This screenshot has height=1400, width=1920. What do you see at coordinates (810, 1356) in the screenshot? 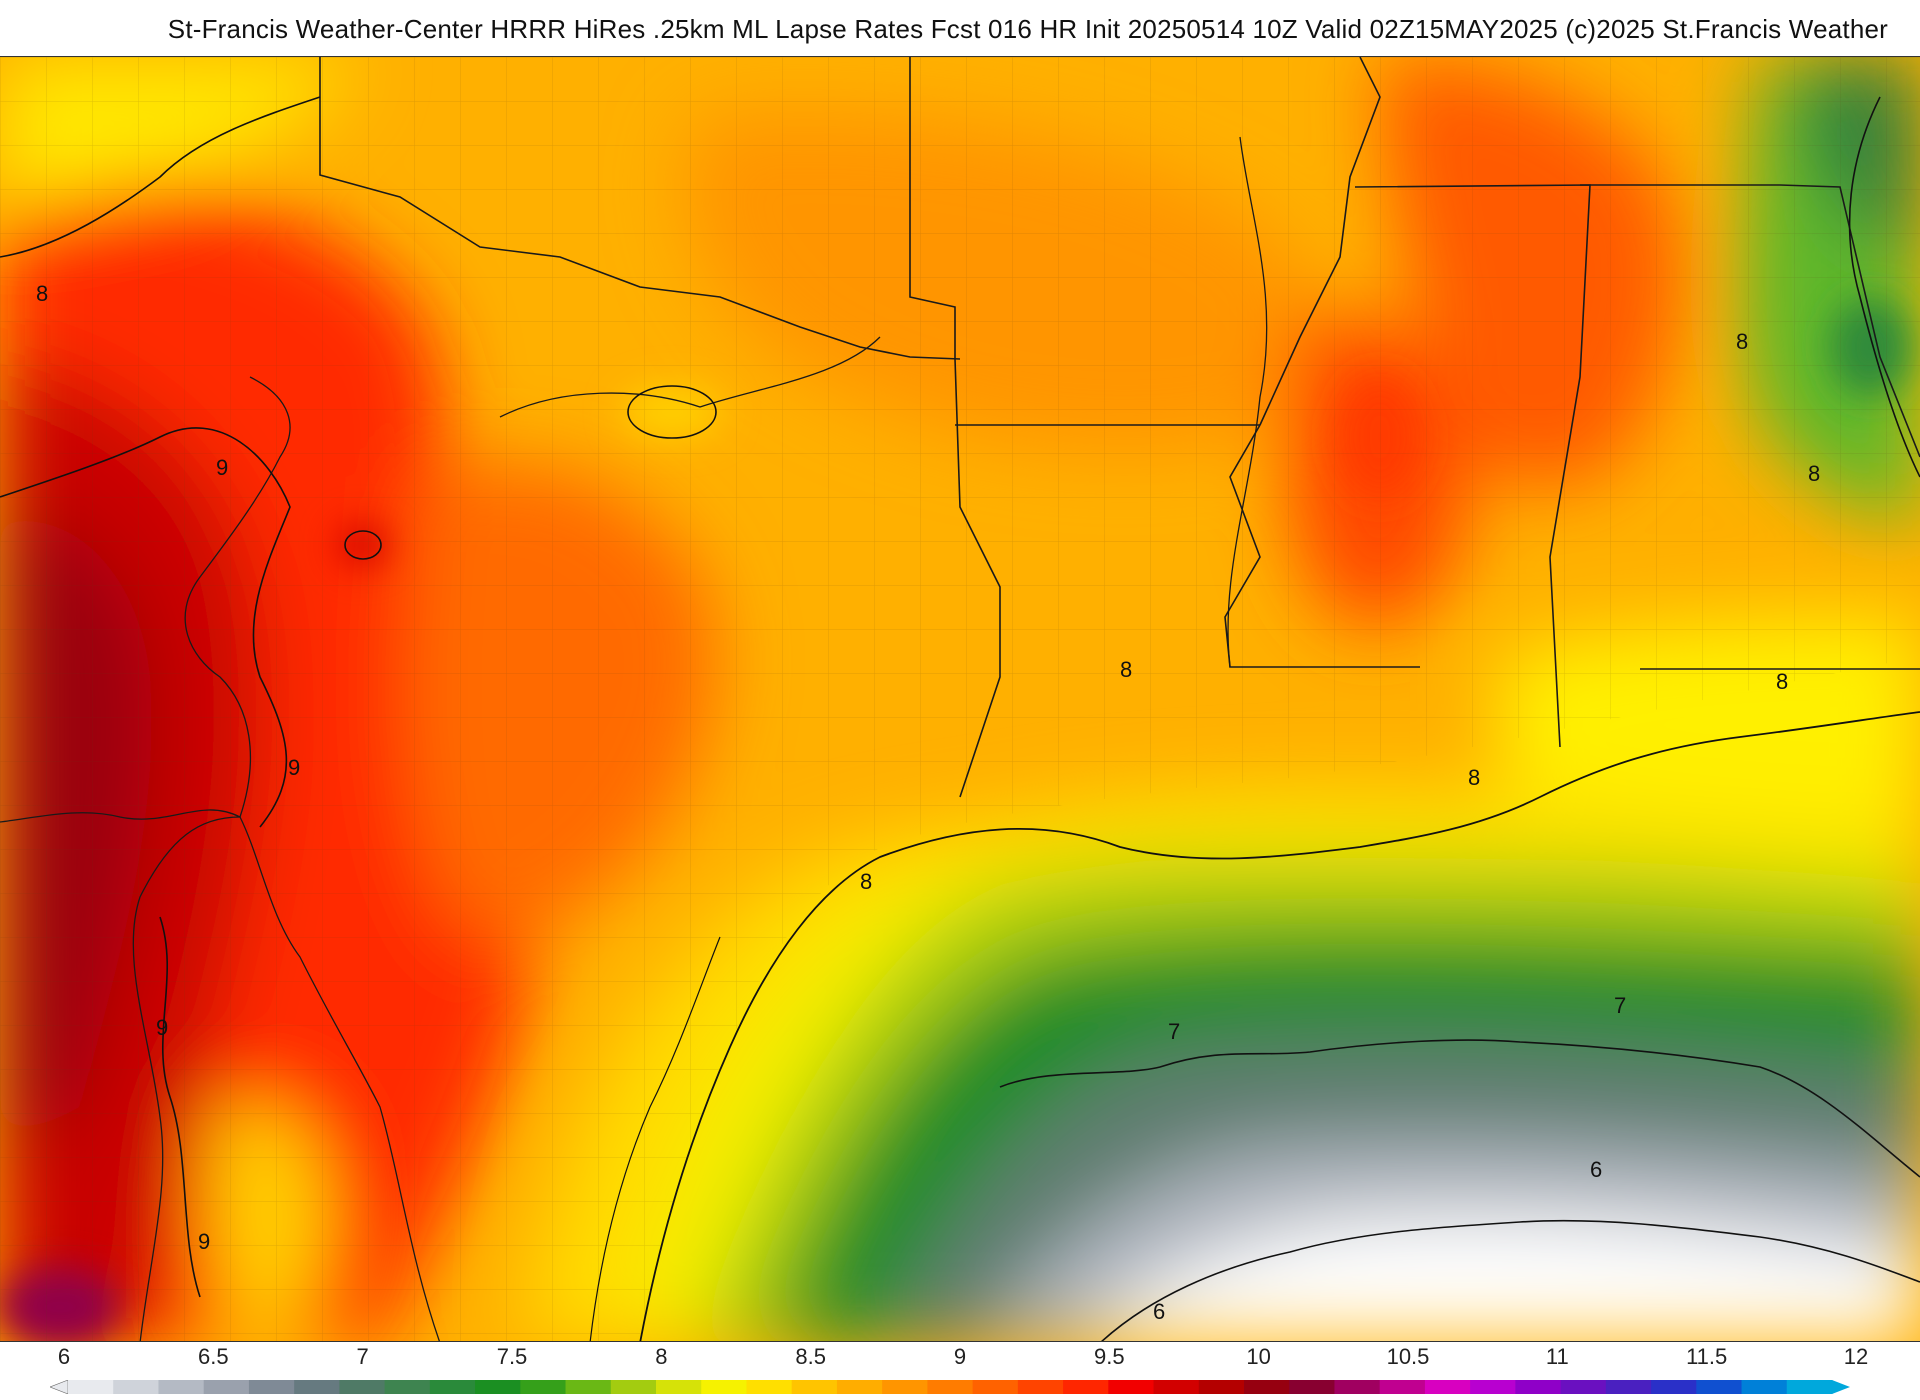
I see `legend-tick-label: 8.5` at bounding box center [810, 1356].